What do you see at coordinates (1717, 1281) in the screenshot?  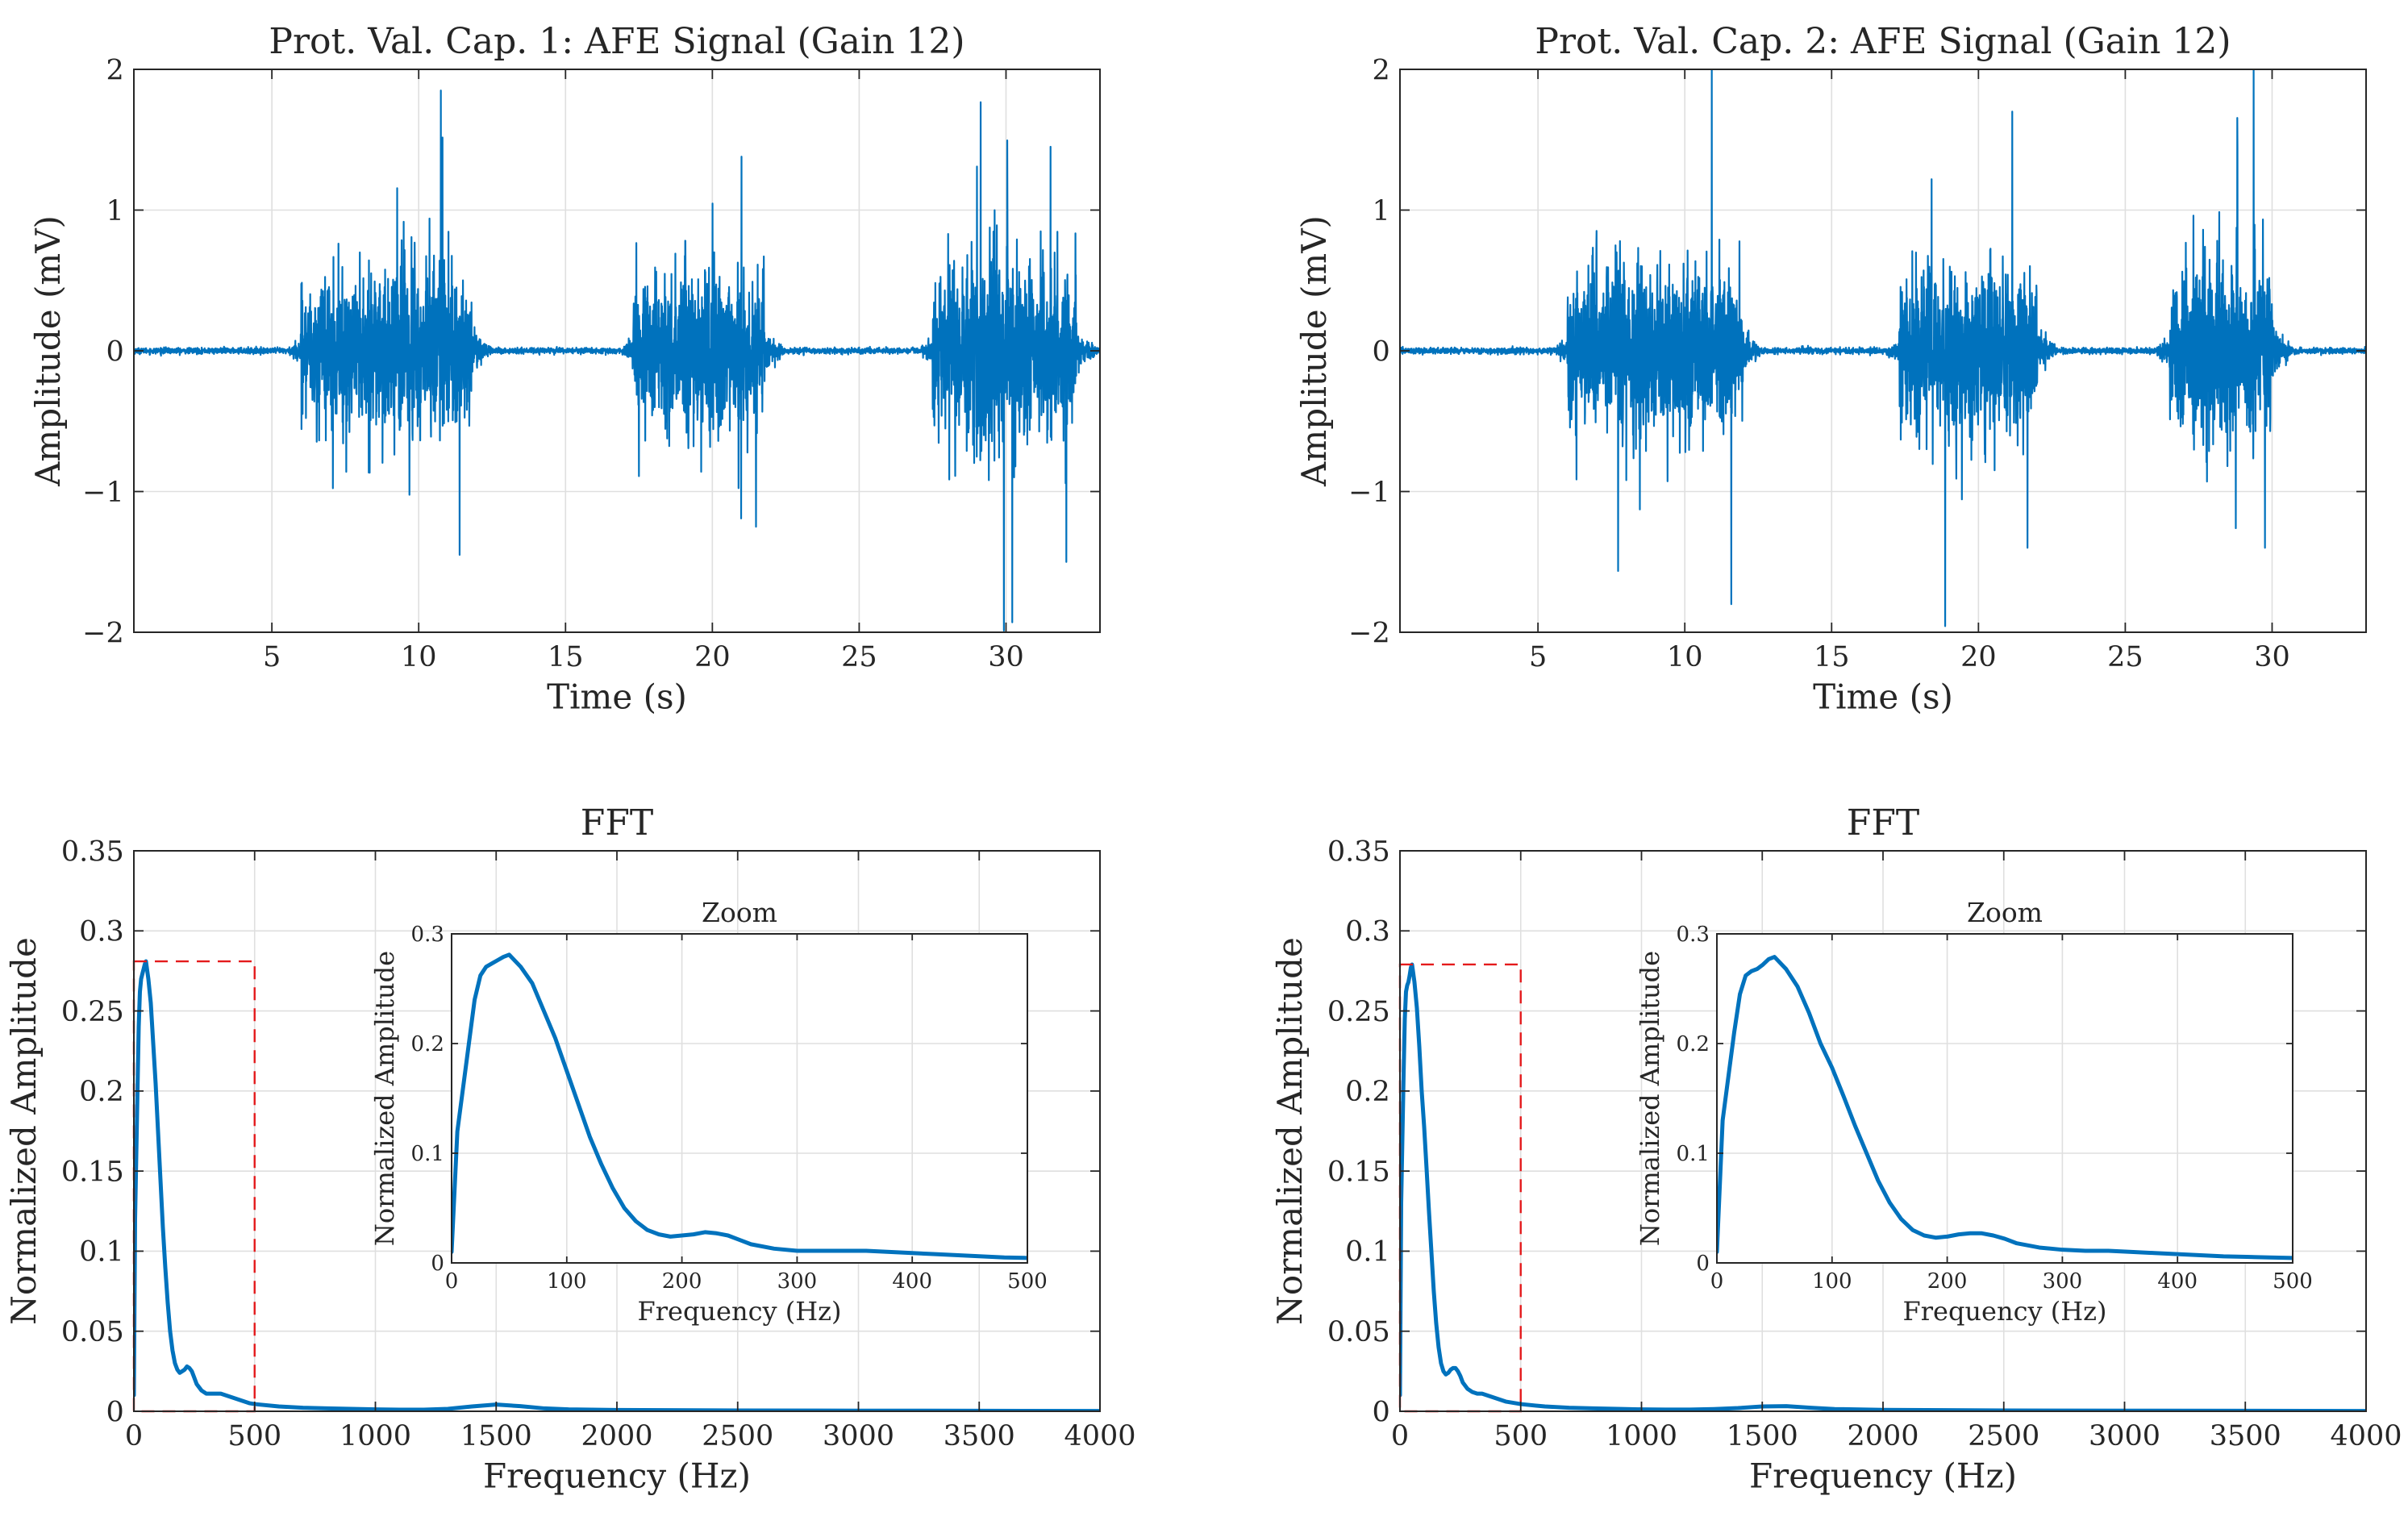 I see `chart-4-inset-xtick-label: 0` at bounding box center [1717, 1281].